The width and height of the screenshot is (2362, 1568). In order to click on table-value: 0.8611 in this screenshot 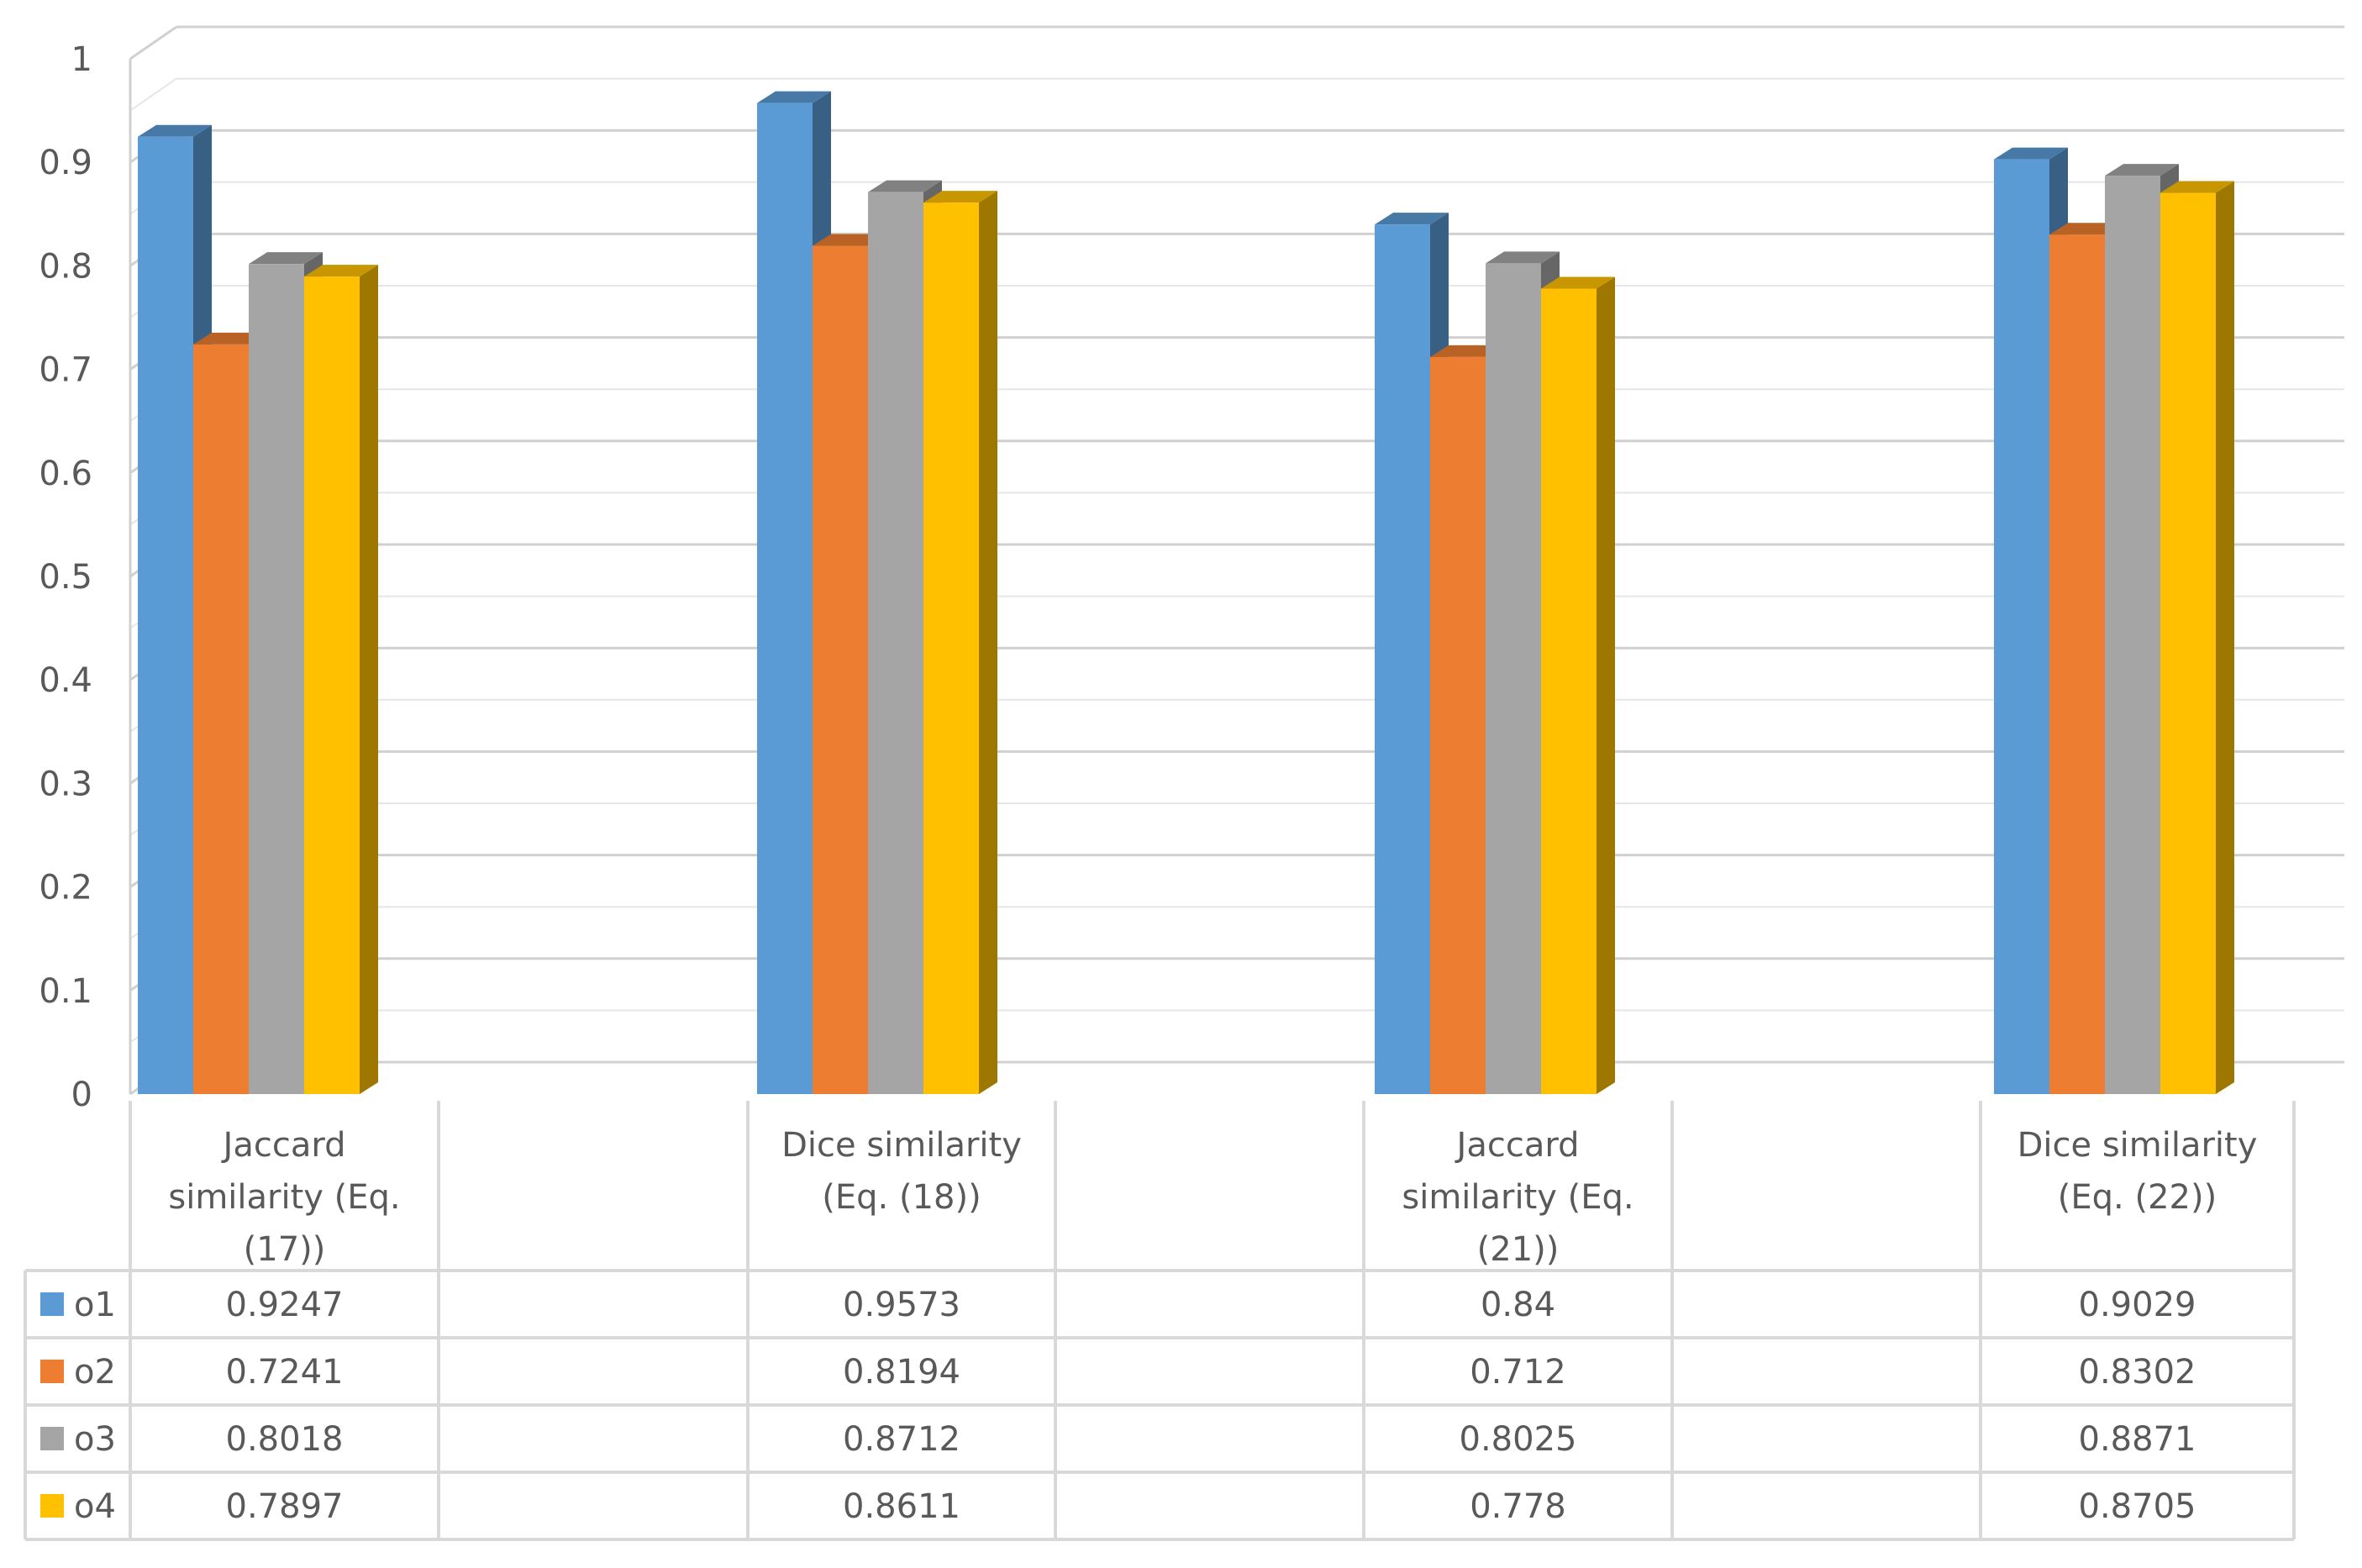, I will do `click(901, 1506)`.